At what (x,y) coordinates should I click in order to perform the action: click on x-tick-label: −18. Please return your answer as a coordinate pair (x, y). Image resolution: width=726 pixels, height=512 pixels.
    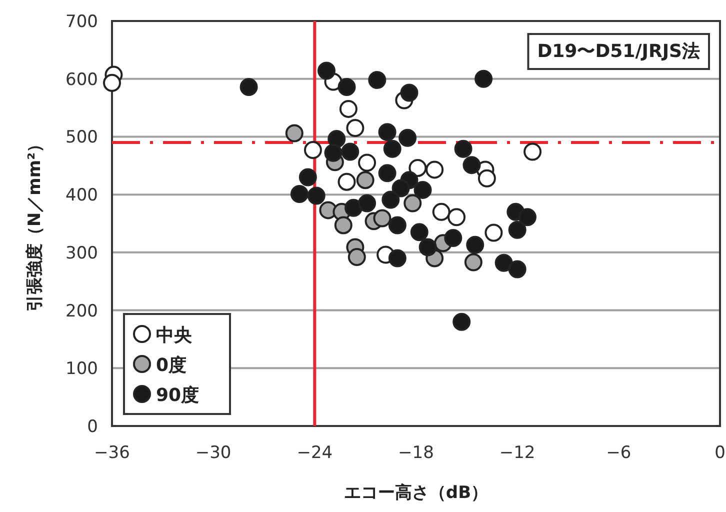
    Looking at the image, I should click on (416, 453).